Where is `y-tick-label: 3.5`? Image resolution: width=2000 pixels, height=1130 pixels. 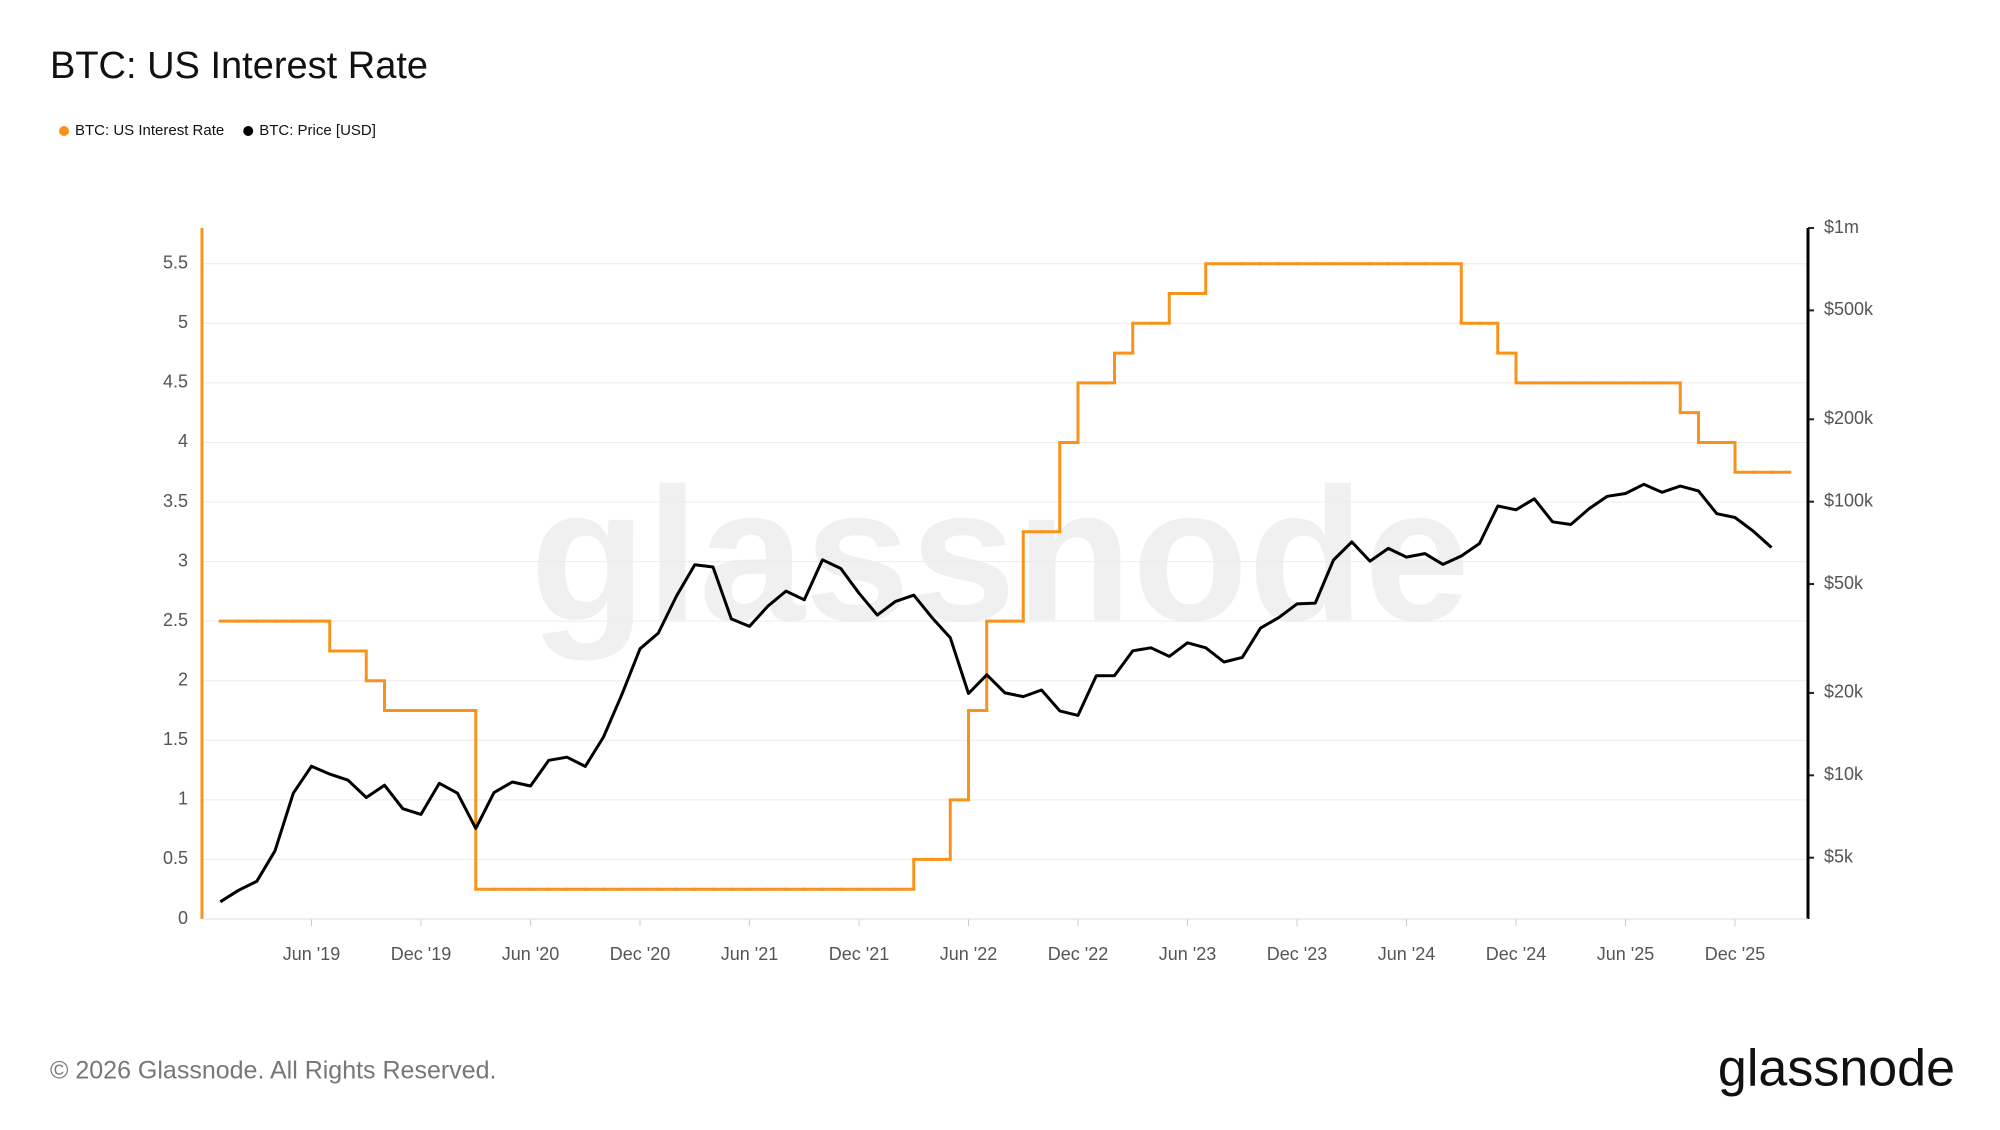 y-tick-label: 3.5 is located at coordinates (175, 501).